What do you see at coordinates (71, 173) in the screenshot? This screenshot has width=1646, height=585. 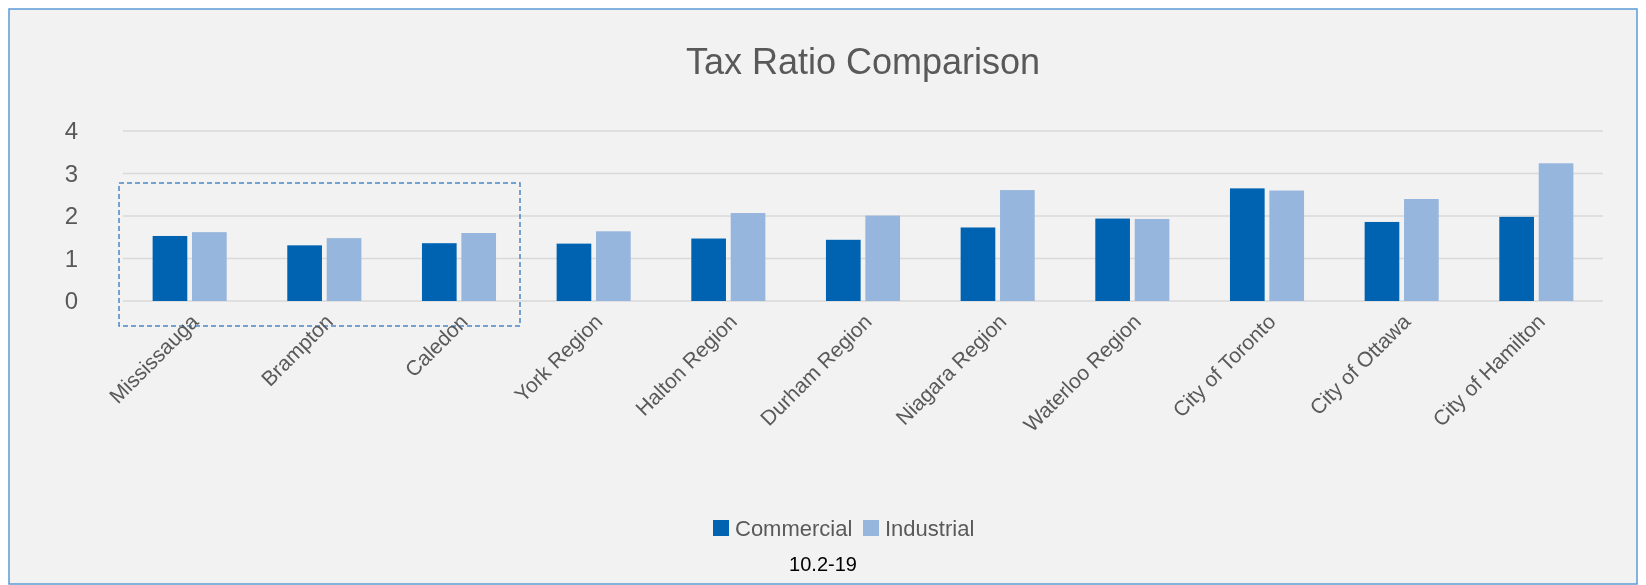 I see `y-tick-label: 3` at bounding box center [71, 173].